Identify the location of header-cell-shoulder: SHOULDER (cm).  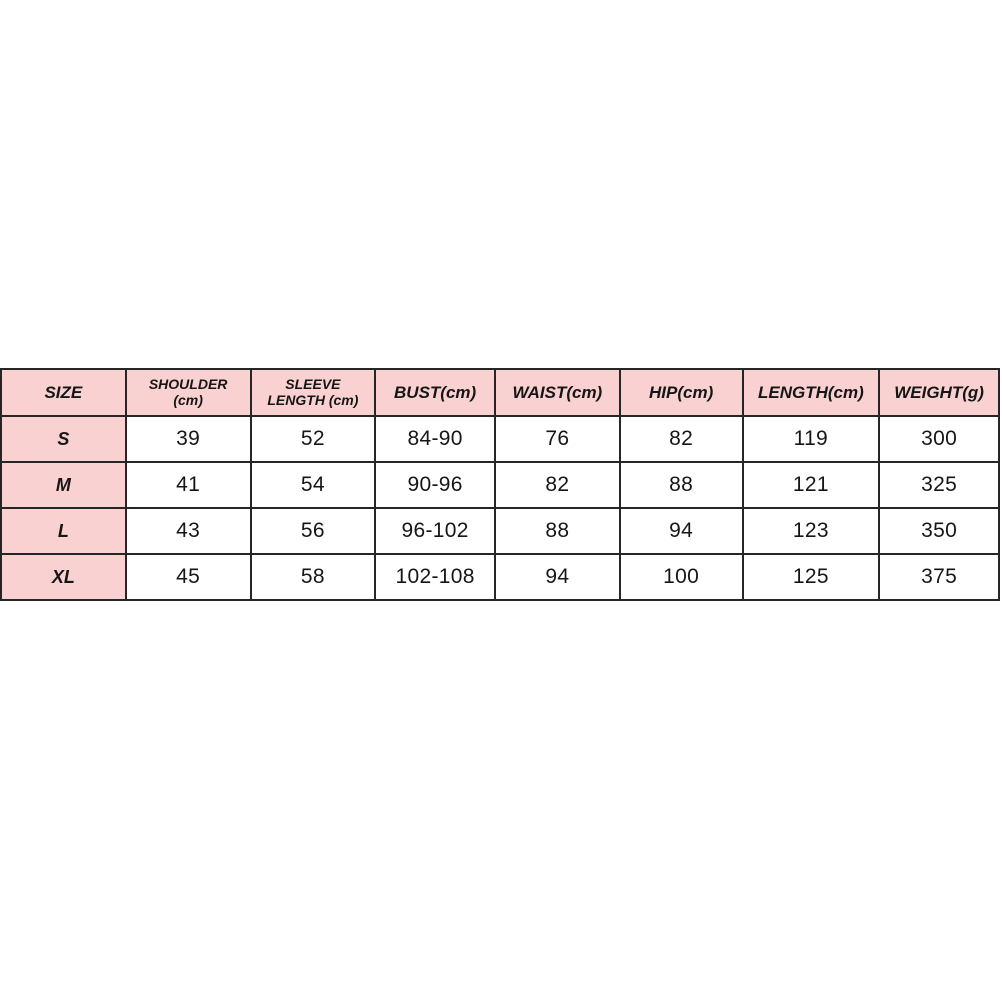
(188, 392).